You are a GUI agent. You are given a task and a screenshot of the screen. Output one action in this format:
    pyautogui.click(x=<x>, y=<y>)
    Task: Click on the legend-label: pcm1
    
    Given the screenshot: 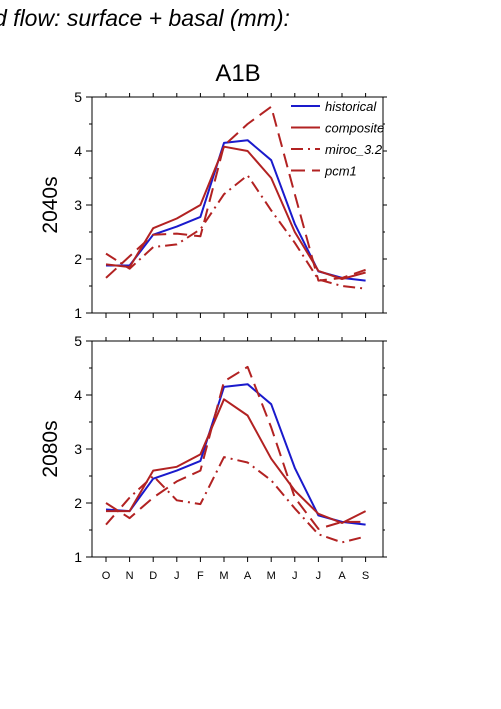 What is the action you would take?
    pyautogui.click(x=340, y=171)
    